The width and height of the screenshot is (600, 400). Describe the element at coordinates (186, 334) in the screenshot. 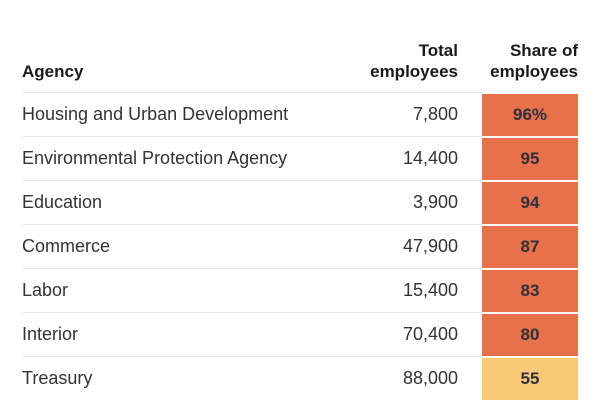

I see `agency-cell: Interior` at that location.